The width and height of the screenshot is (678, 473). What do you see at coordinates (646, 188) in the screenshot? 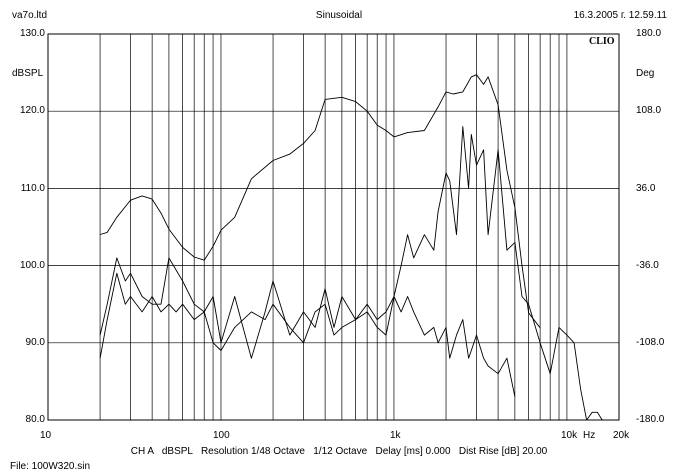
I see `right-tick-label: 36.0` at bounding box center [646, 188].